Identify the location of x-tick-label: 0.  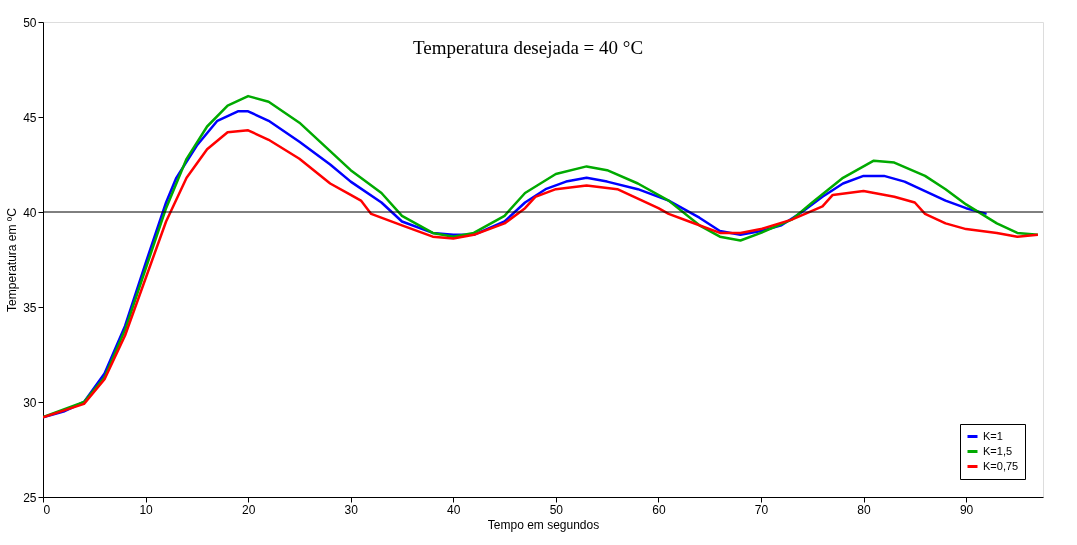
(47, 509).